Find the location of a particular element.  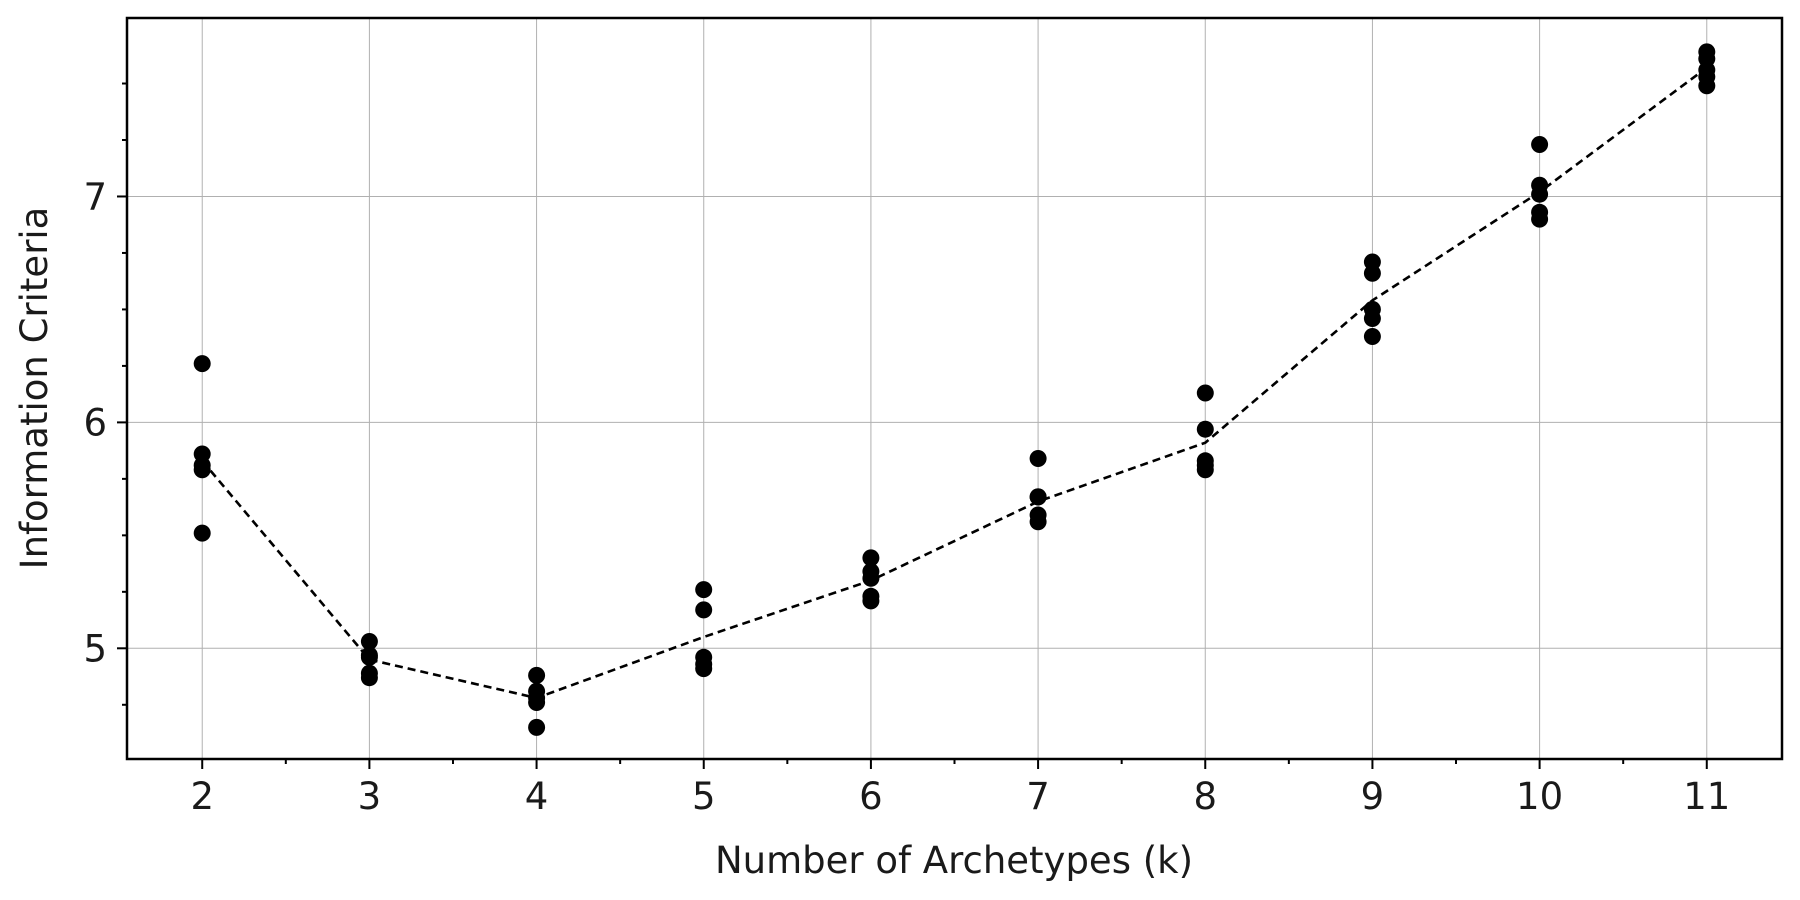

x-tick-label: 10 is located at coordinates (1539, 796).